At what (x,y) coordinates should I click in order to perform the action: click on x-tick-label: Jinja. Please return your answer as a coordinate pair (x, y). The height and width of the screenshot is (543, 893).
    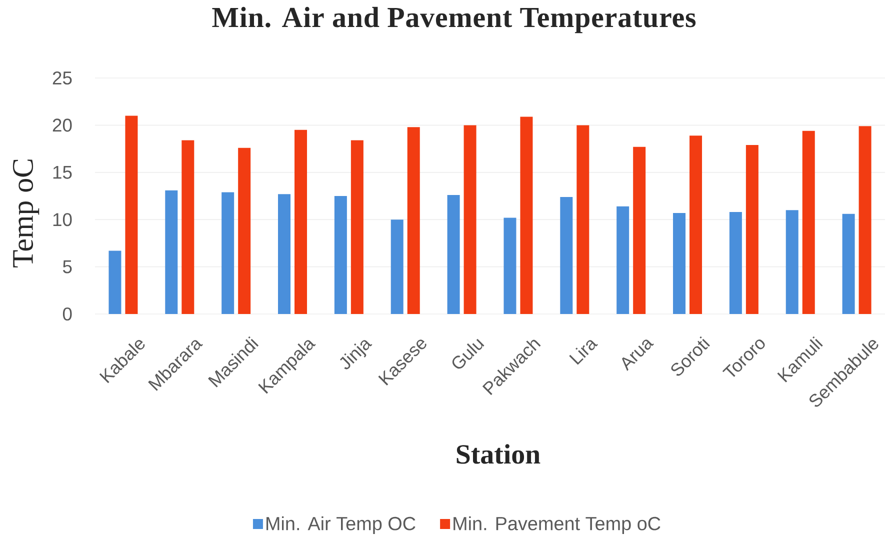
    Looking at the image, I should click on (356, 355).